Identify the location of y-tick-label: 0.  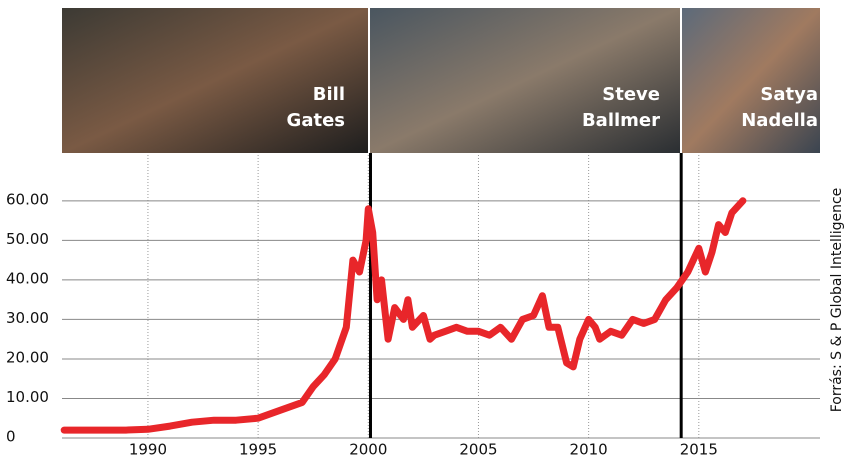
(11, 437).